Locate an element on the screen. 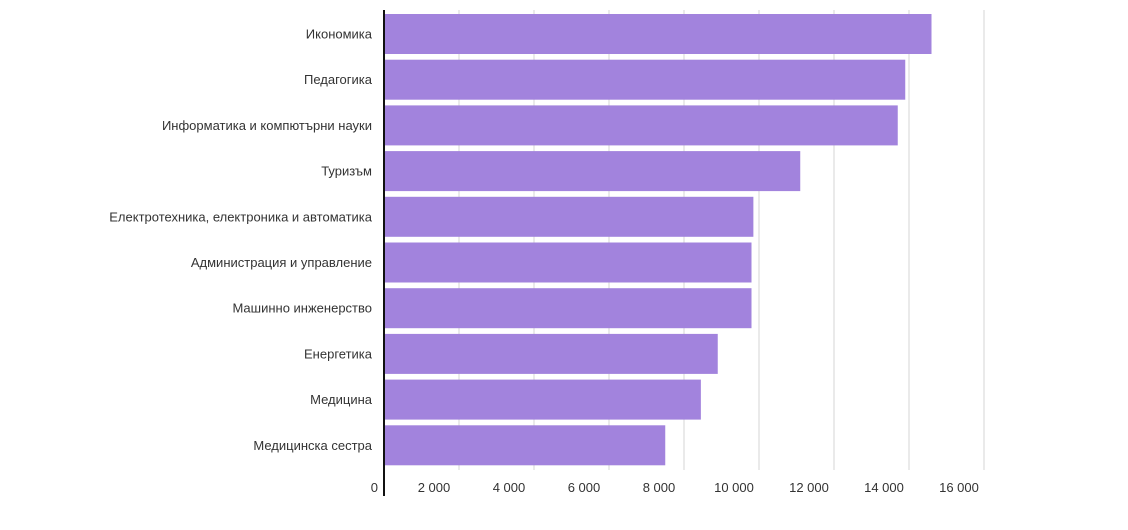 Image resolution: width=1128 pixels, height=530 pixels. category-label: Туризъм is located at coordinates (346, 171).